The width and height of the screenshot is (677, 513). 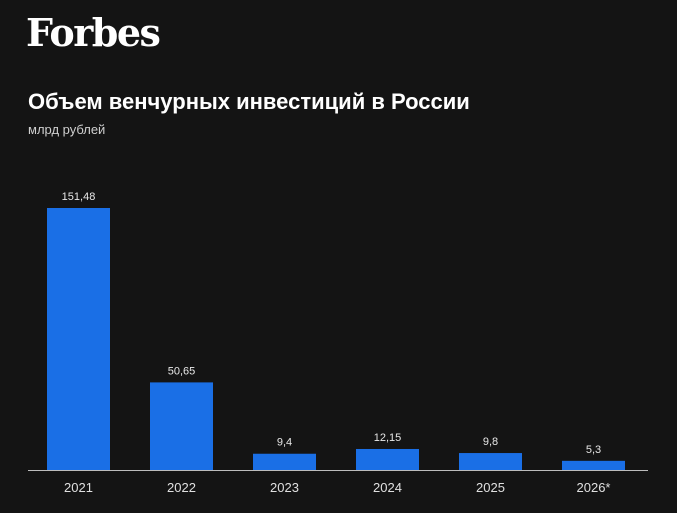 I want to click on value-label-2023: 9,4, so click(x=284, y=443).